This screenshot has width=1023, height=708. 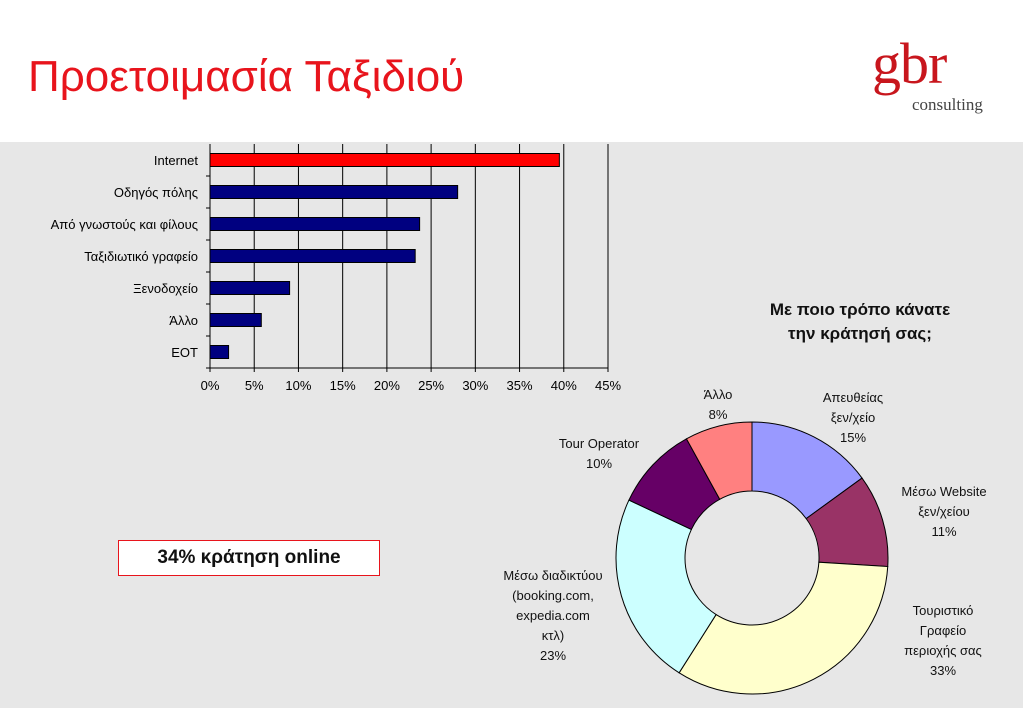 I want to click on bar-από-γνωστούς-και-φίλους, so click(x=315, y=224).